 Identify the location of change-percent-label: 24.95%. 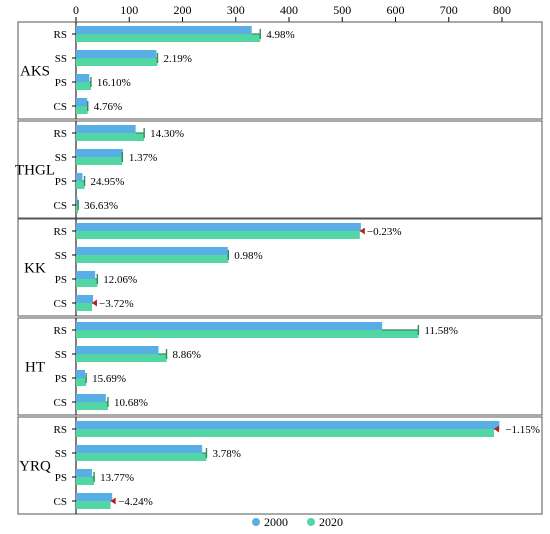
(108, 182).